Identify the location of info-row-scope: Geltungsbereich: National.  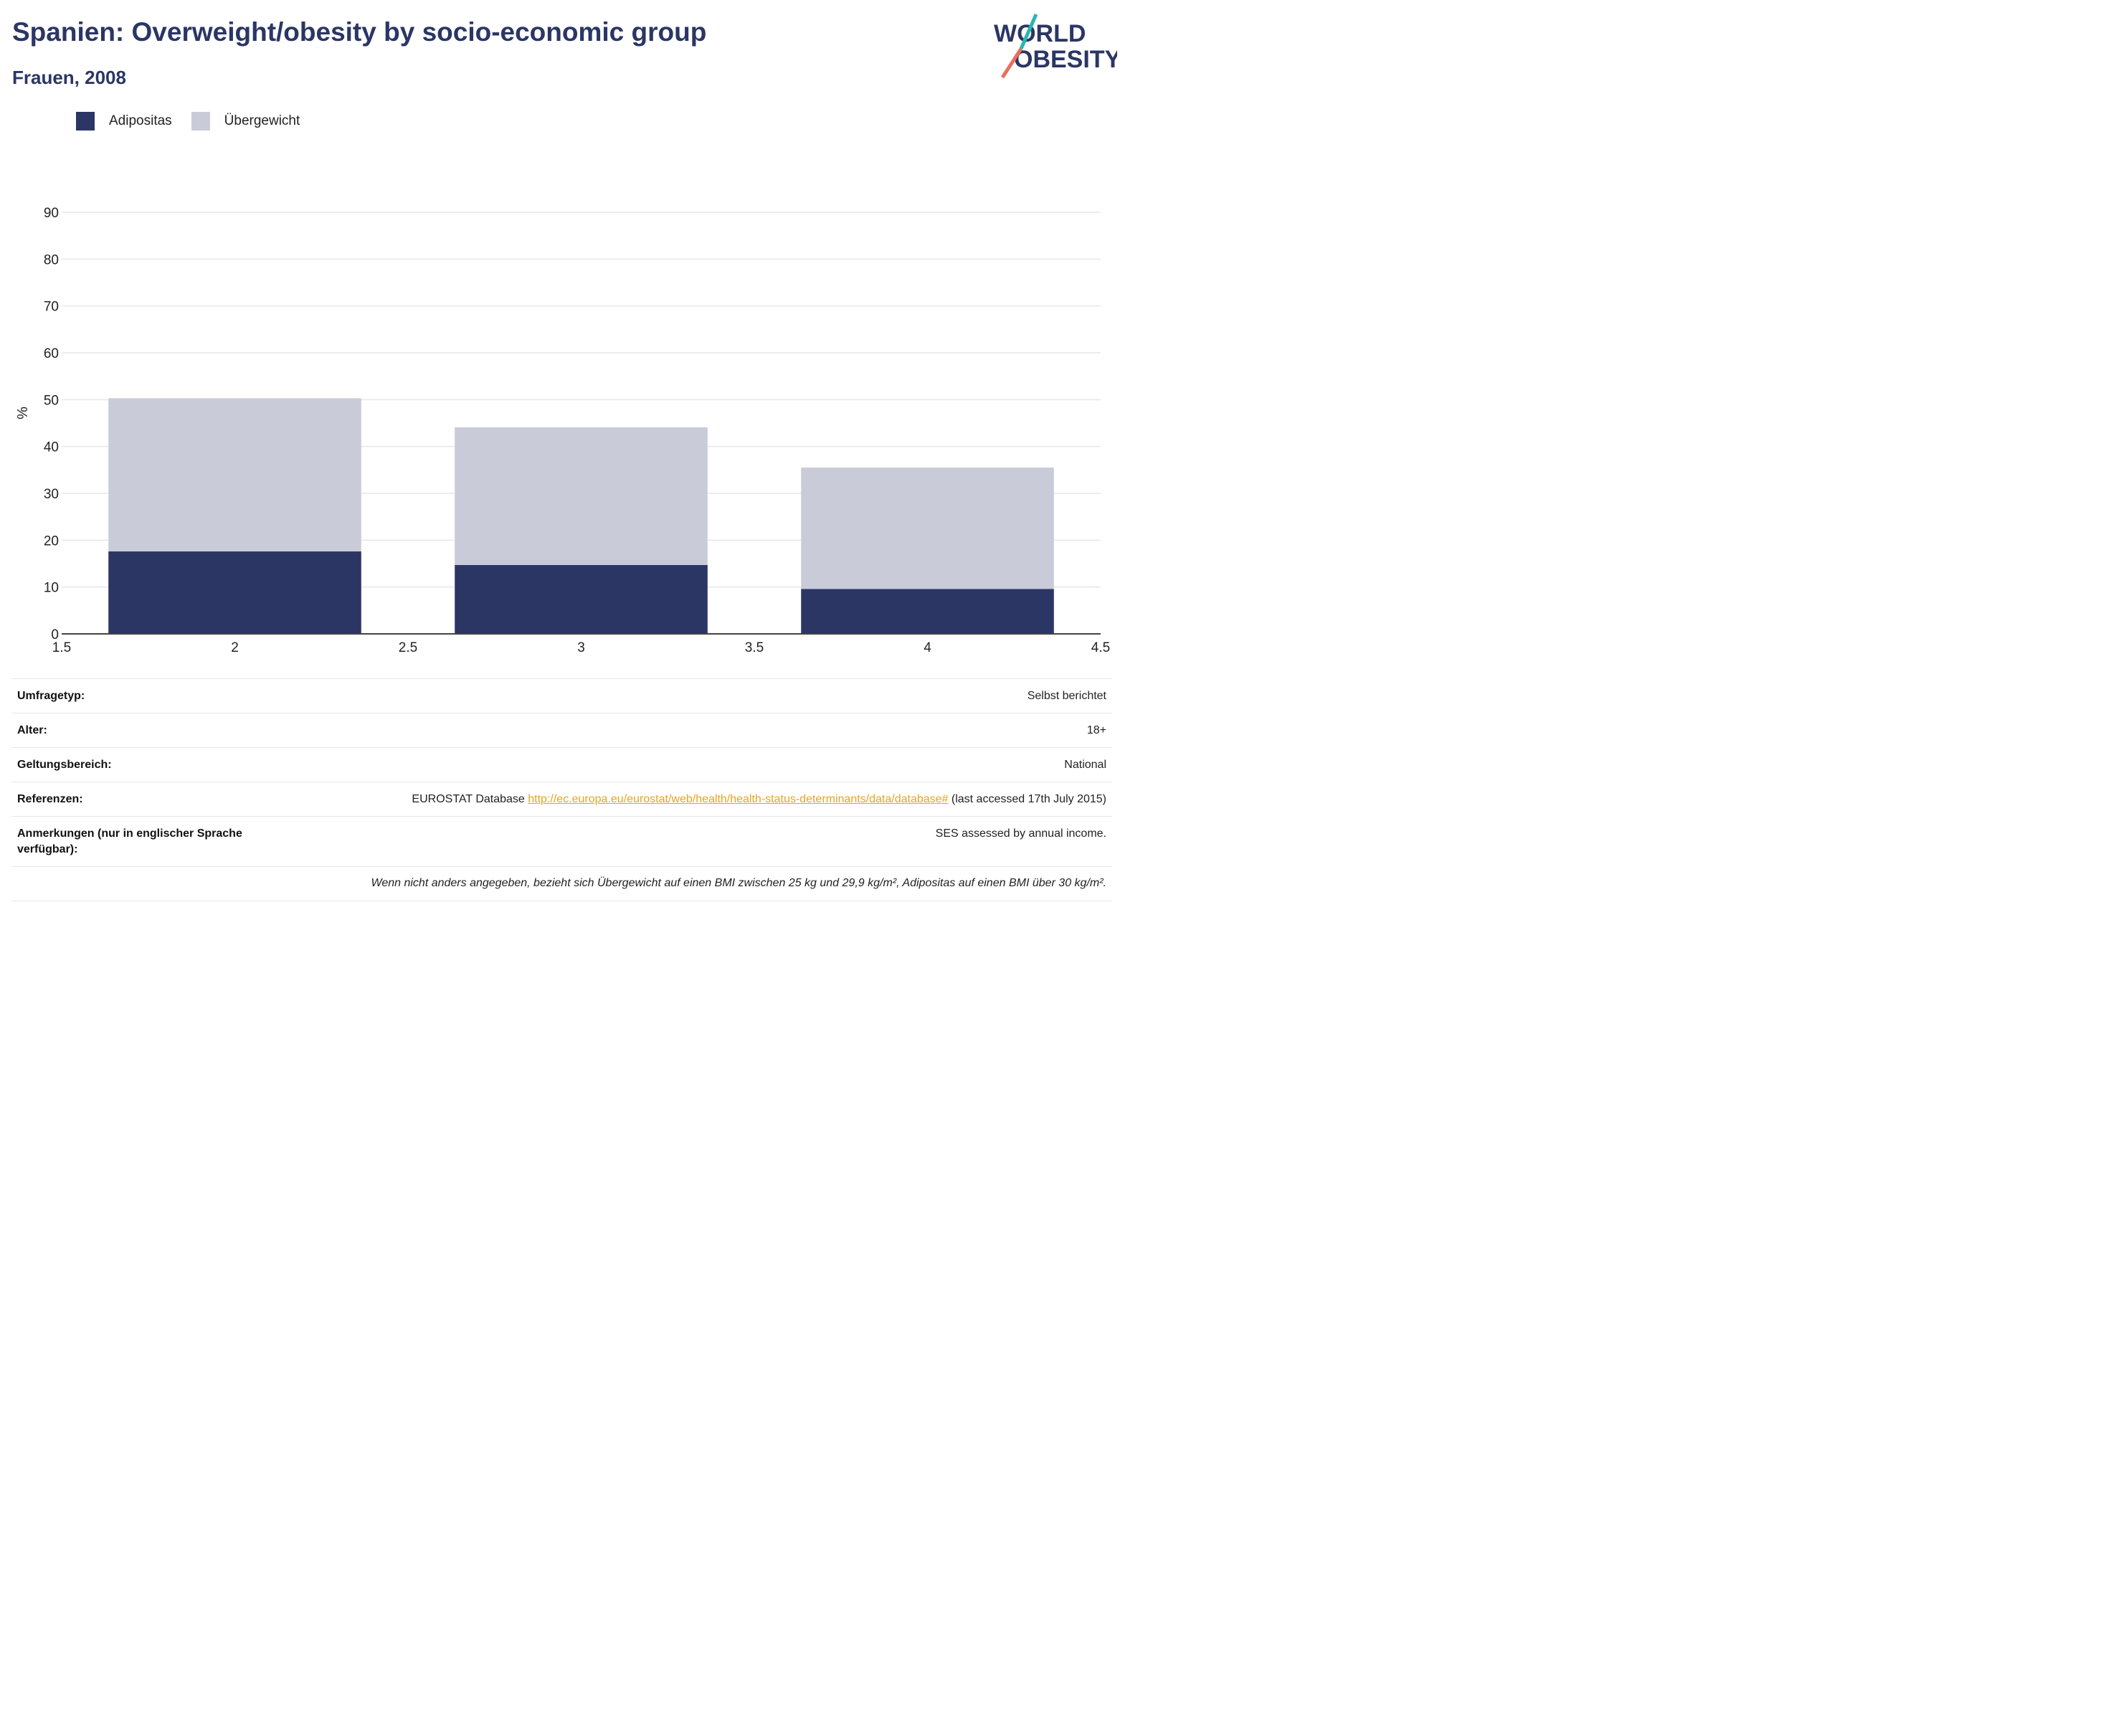
(561, 764).